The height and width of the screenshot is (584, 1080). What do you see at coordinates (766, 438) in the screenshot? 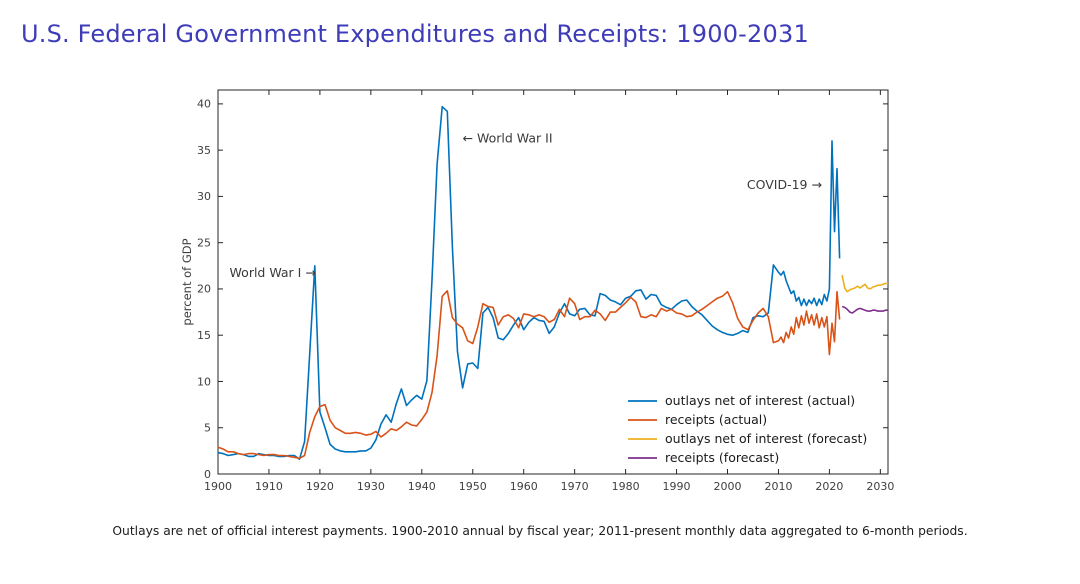
I see `legend-label-2: outlays net of interest (forecast)` at bounding box center [766, 438].